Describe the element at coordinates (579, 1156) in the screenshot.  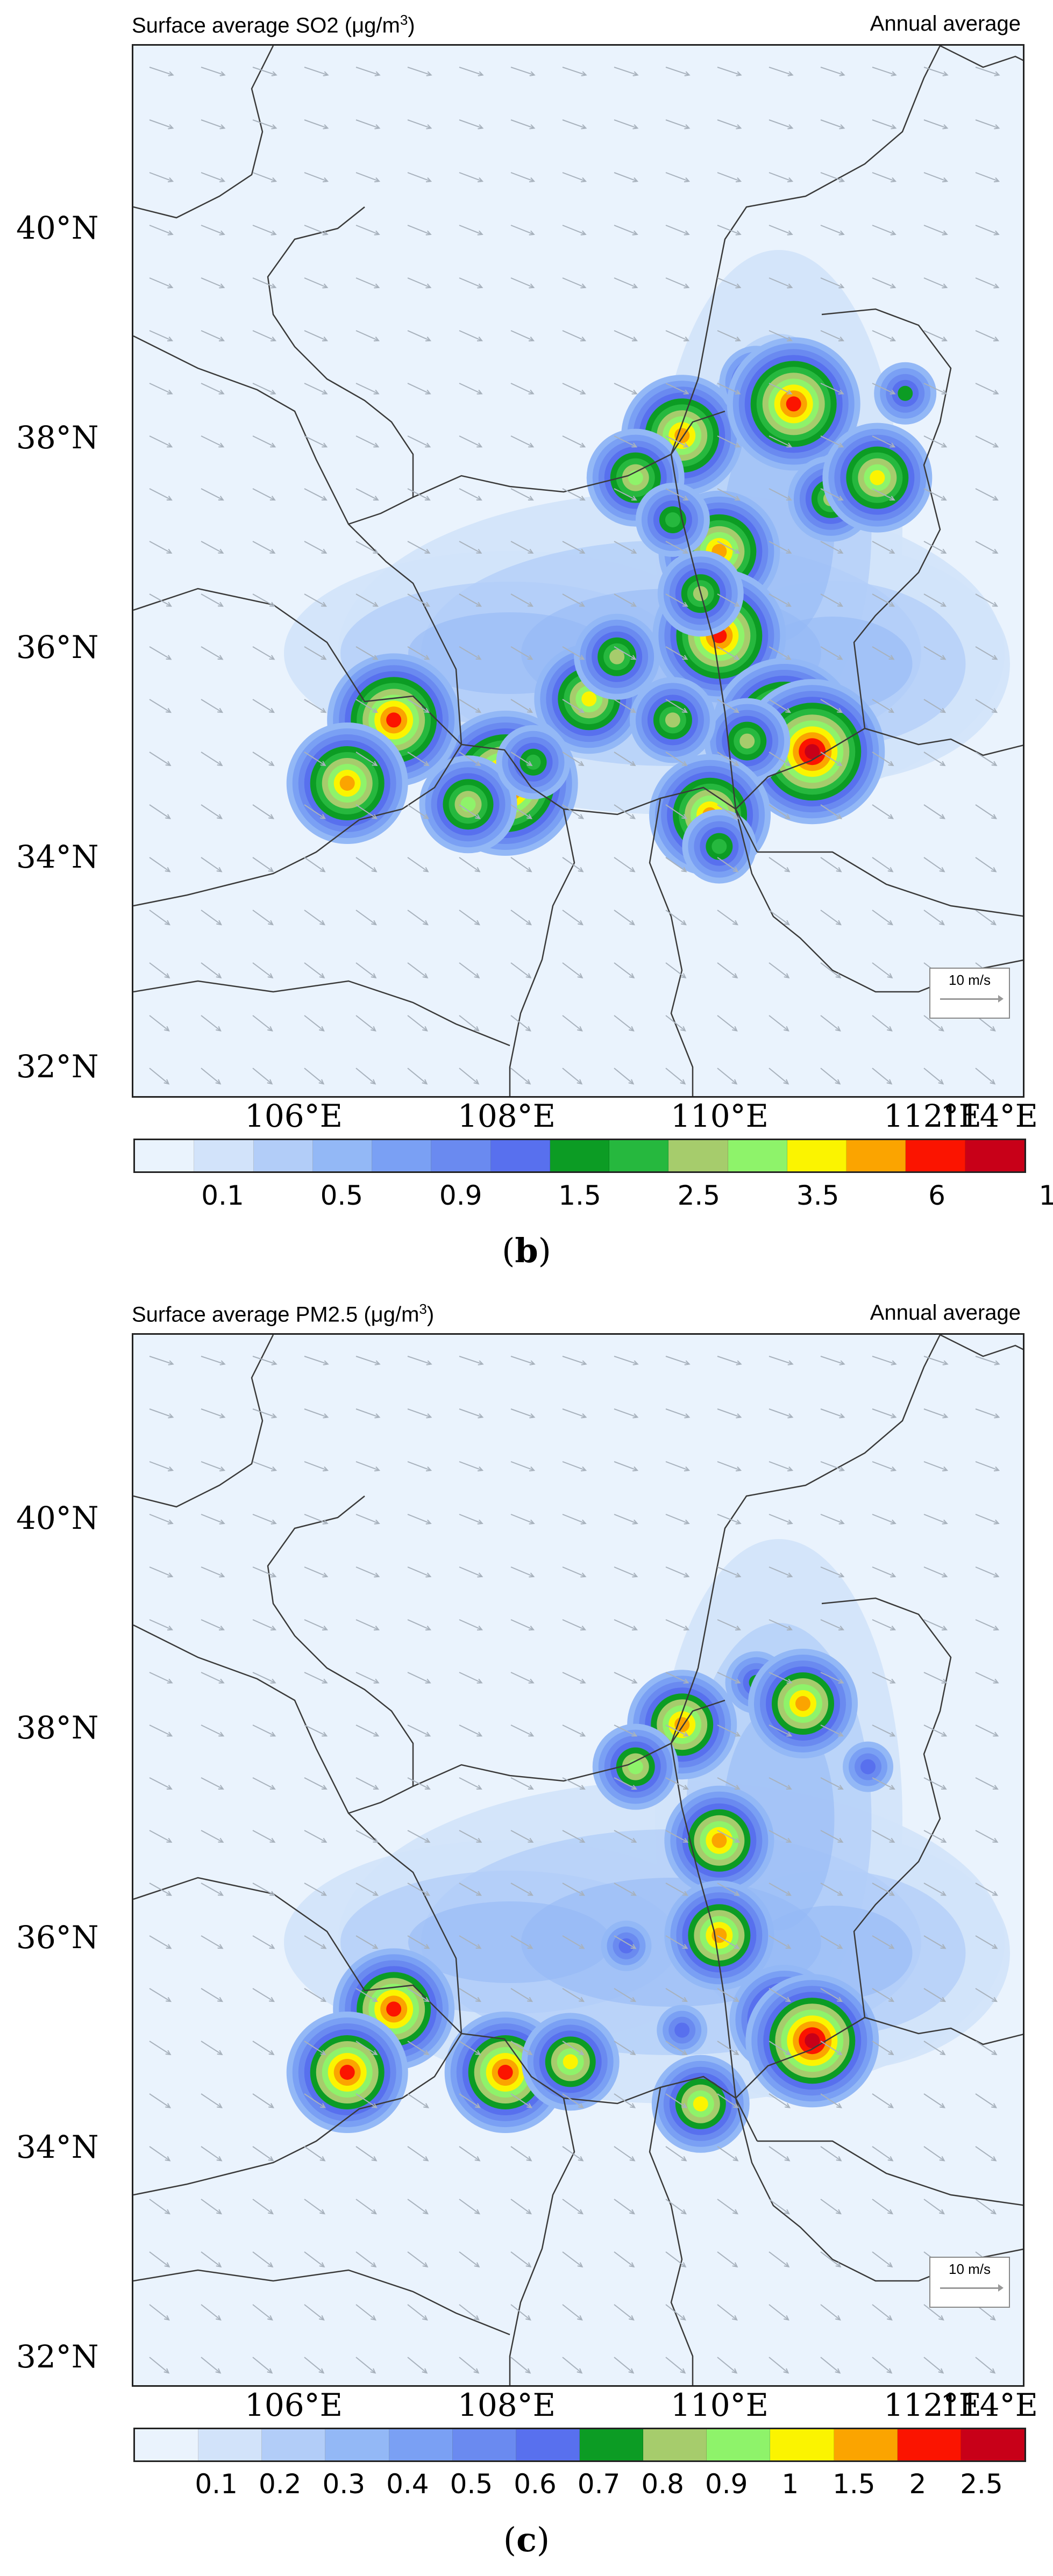
I see `colorbar` at that location.